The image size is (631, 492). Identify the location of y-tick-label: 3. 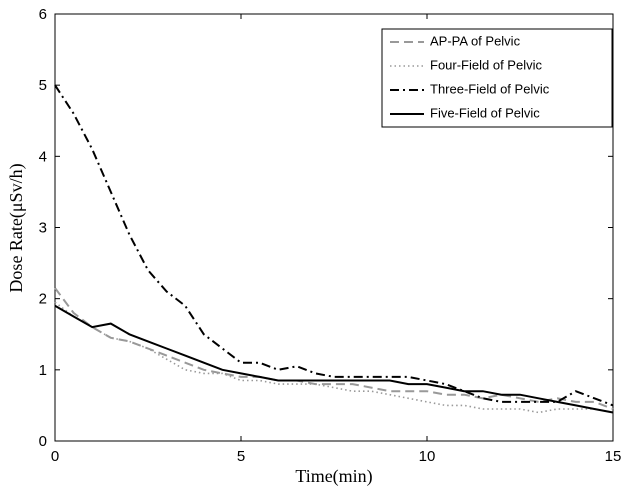
(43, 228).